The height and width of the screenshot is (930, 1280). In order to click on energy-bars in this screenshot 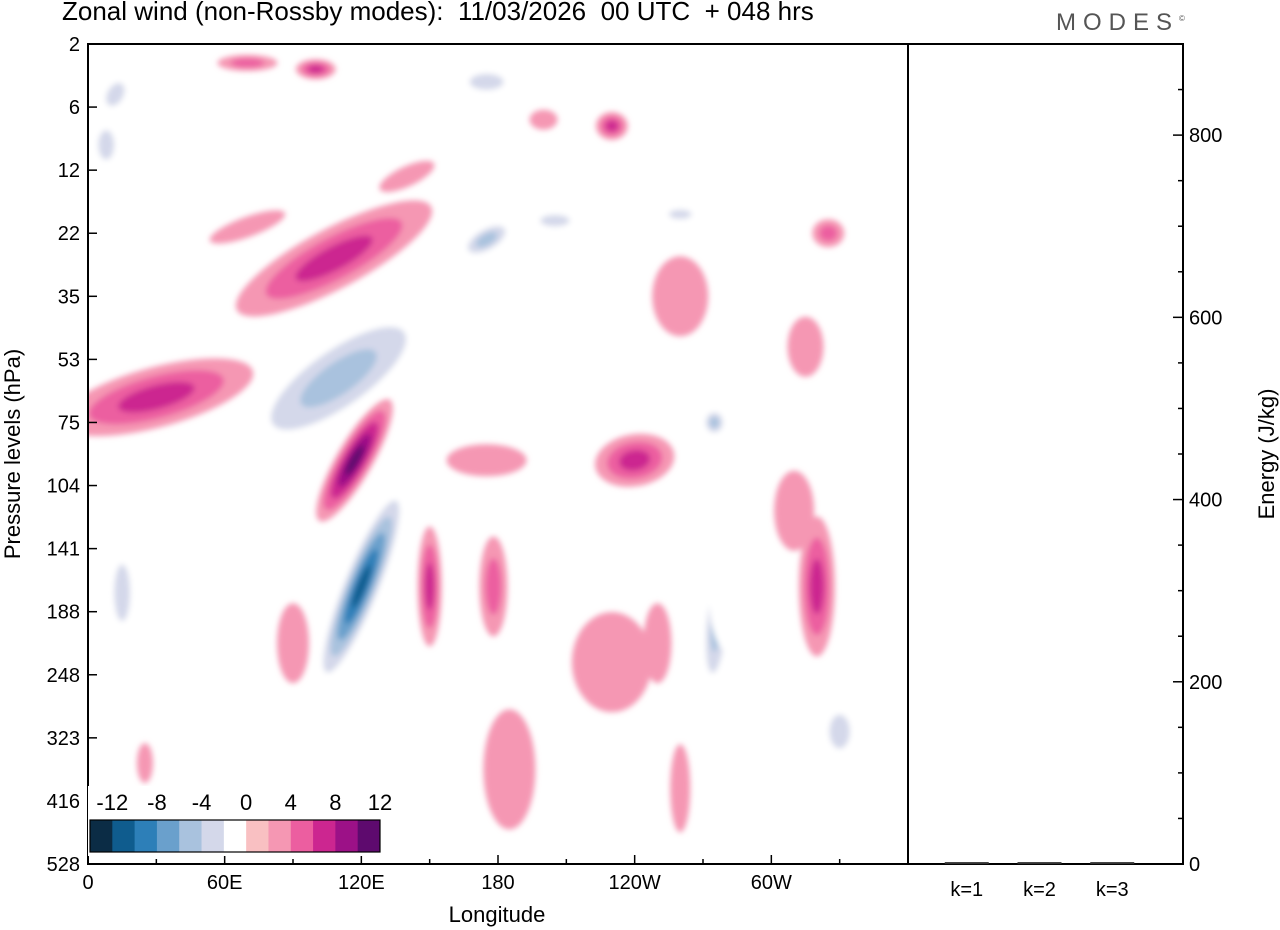, I will do `click(1039, 863)`.